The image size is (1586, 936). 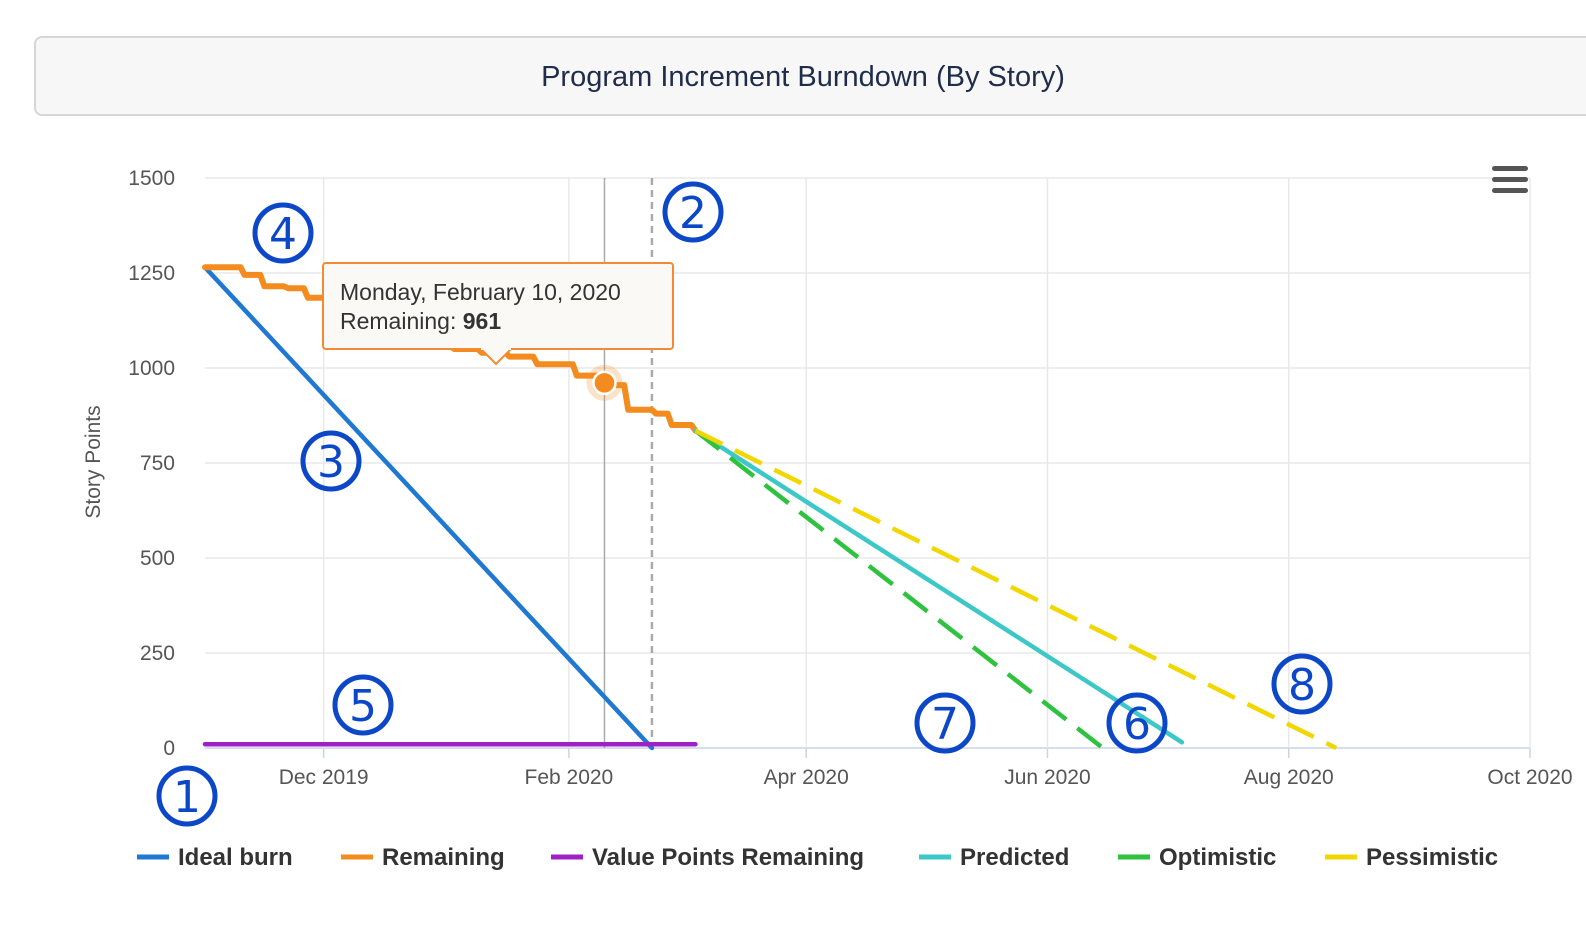 What do you see at coordinates (1289, 777) in the screenshot?
I see `x-tick-label: Aug 2020` at bounding box center [1289, 777].